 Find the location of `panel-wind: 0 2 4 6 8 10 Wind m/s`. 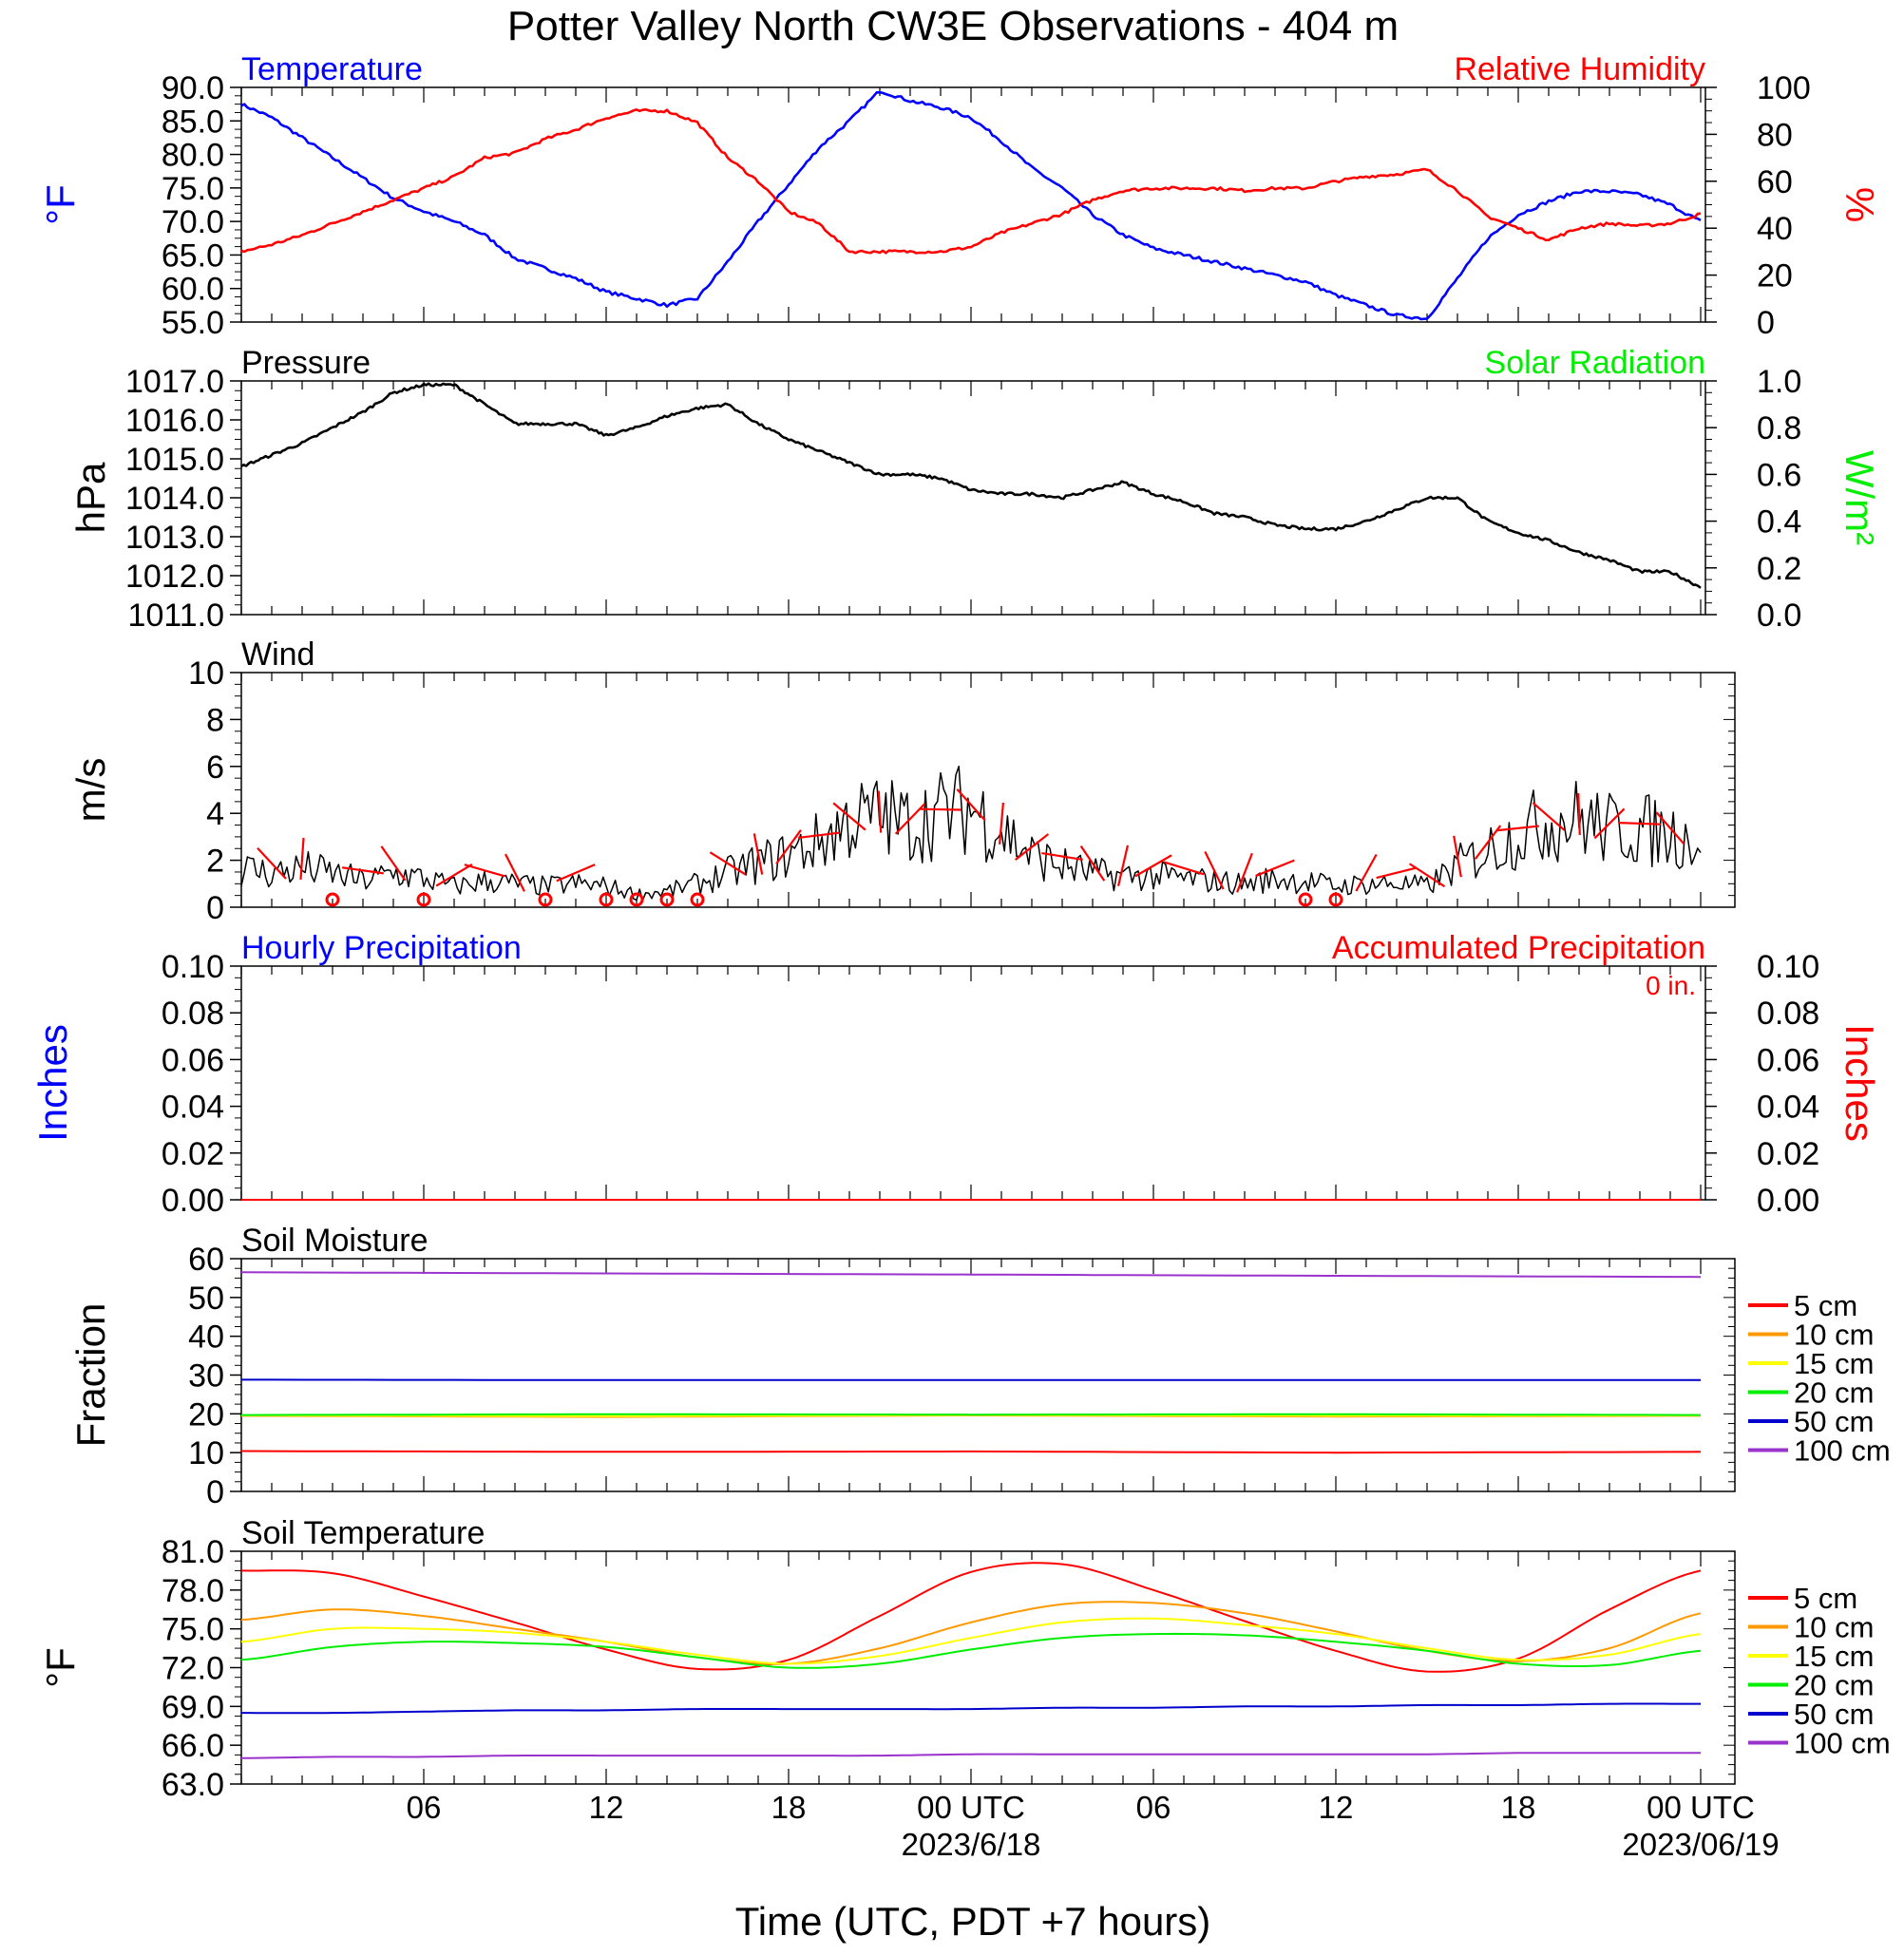

panel-wind: 0 2 4 6 8 10 Wind m/s is located at coordinates (902, 781).